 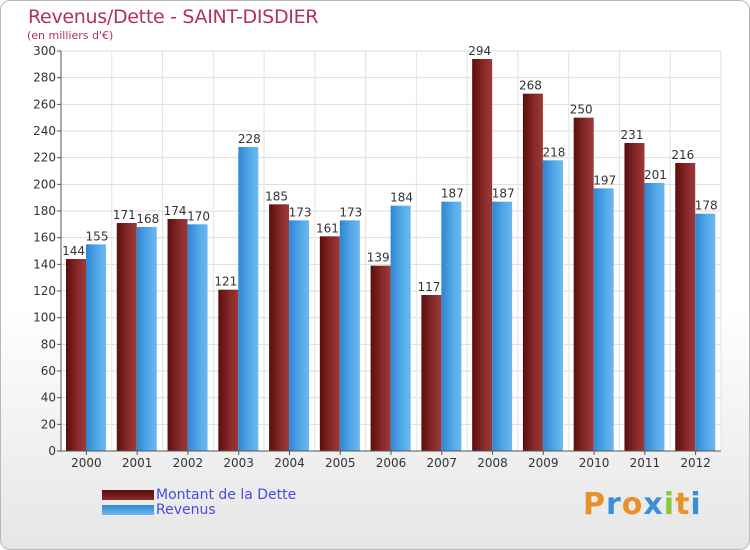 What do you see at coordinates (128, 495) in the screenshot?
I see `legend-swatch-debt` at bounding box center [128, 495].